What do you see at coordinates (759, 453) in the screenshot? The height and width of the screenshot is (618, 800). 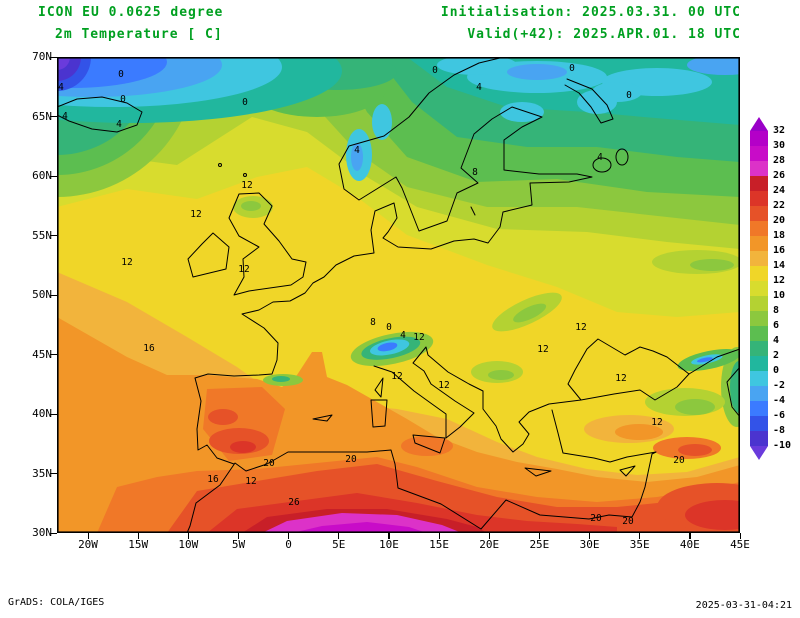 I see `colorbar-arrow-bottom` at bounding box center [759, 453].